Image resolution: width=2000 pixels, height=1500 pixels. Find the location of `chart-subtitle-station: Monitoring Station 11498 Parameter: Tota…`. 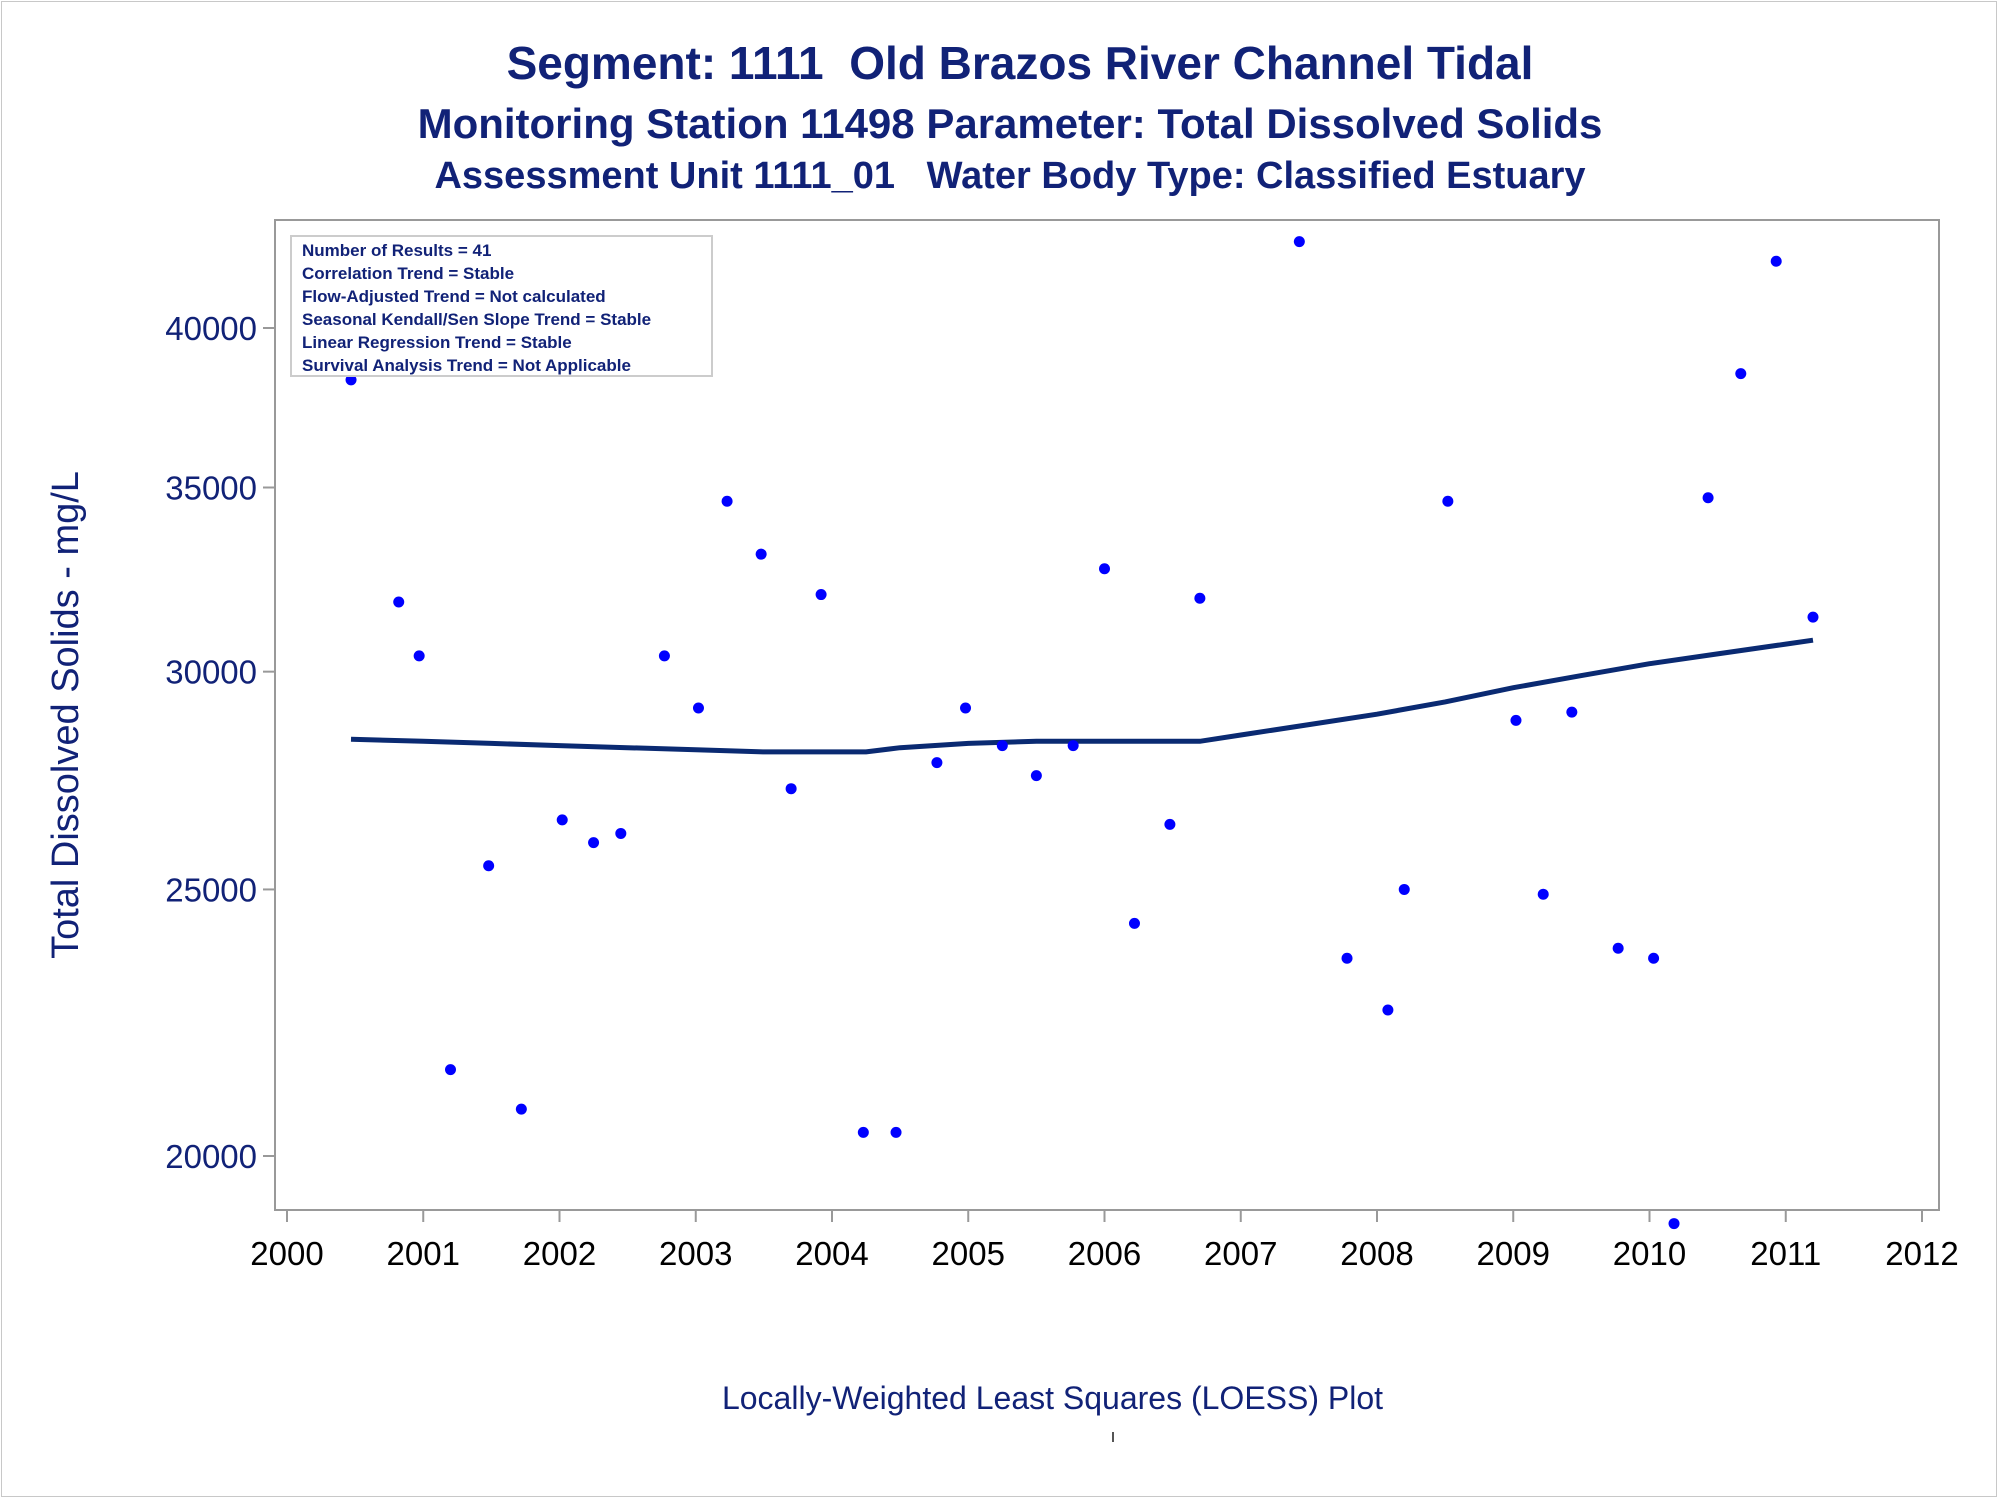

chart-subtitle-station: Monitoring Station 11498 Parameter: Tota… is located at coordinates (1010, 123).